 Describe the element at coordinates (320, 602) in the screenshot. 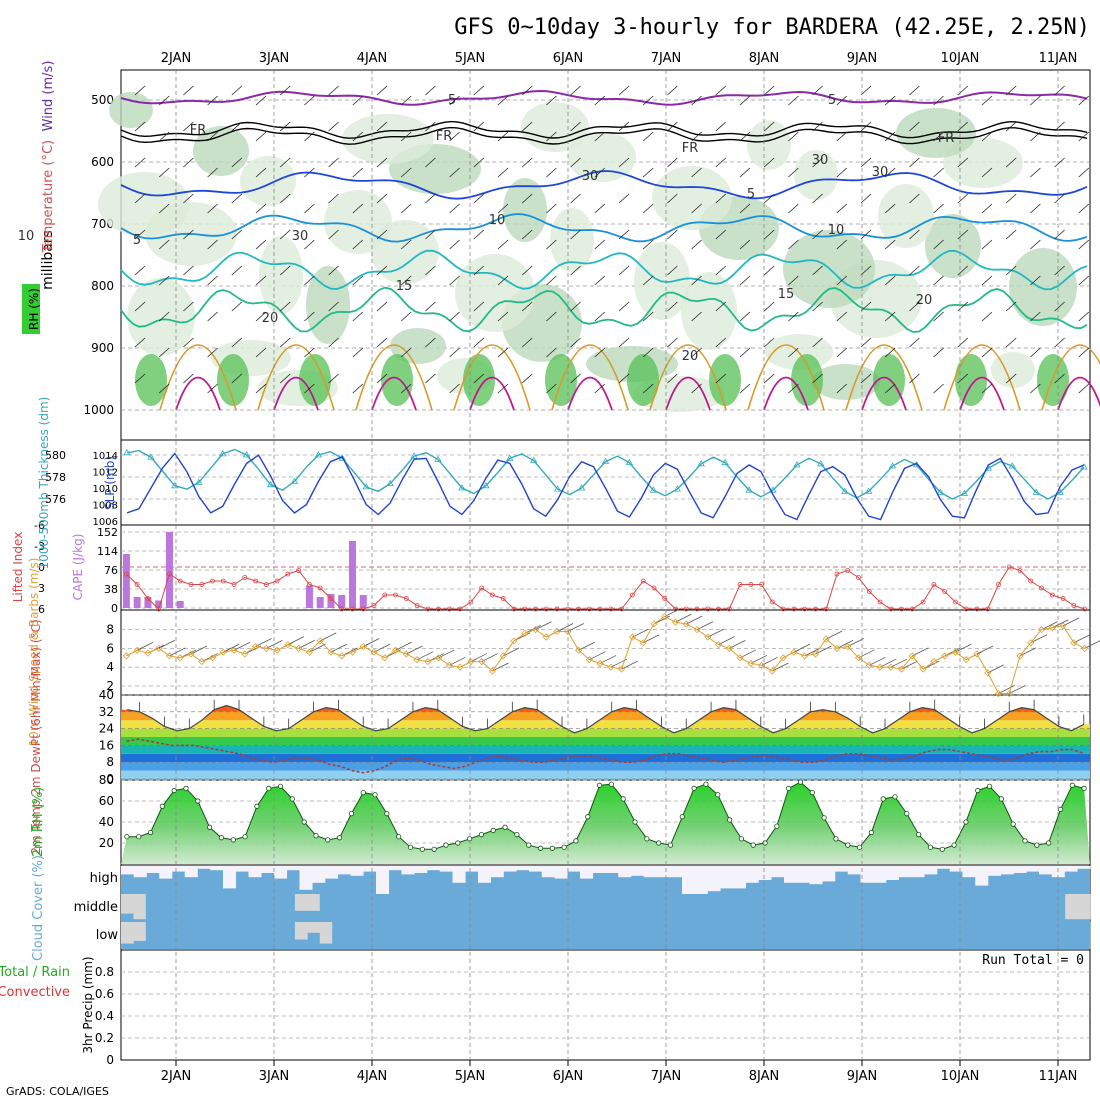

I see `cape-bar` at that location.